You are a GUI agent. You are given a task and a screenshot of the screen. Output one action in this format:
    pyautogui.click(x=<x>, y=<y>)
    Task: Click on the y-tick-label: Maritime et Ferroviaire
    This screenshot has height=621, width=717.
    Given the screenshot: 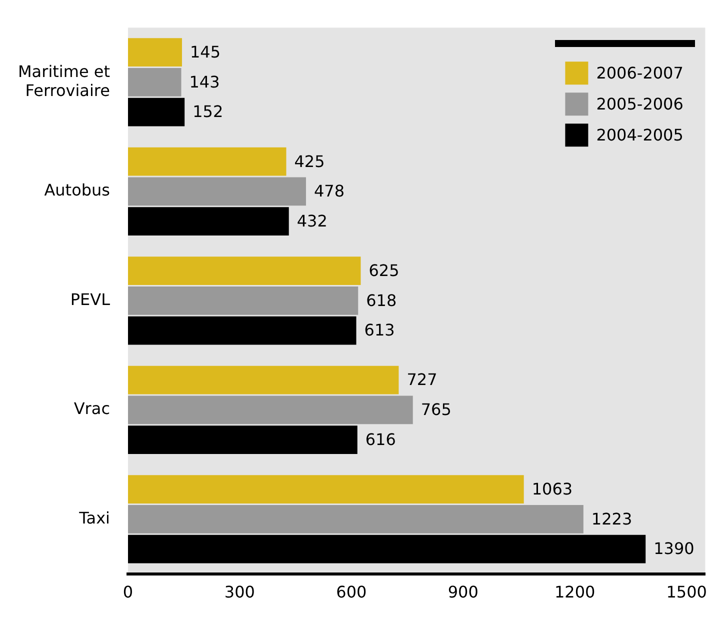 What is the action you would take?
    pyautogui.click(x=64, y=81)
    